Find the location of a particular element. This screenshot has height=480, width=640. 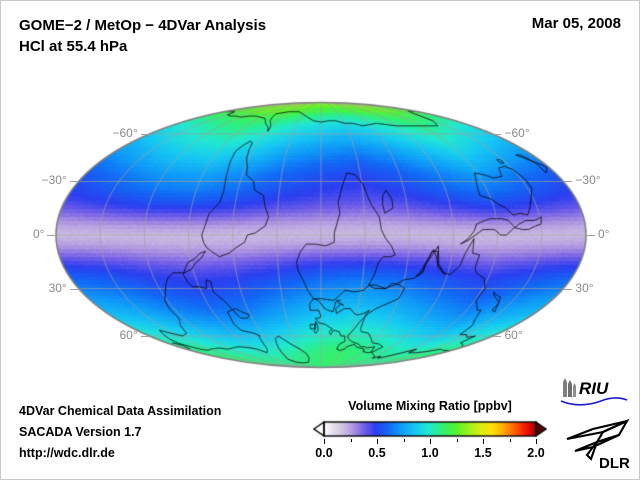

footer-line-2: SACADA Version 1.7 is located at coordinates (80, 432).